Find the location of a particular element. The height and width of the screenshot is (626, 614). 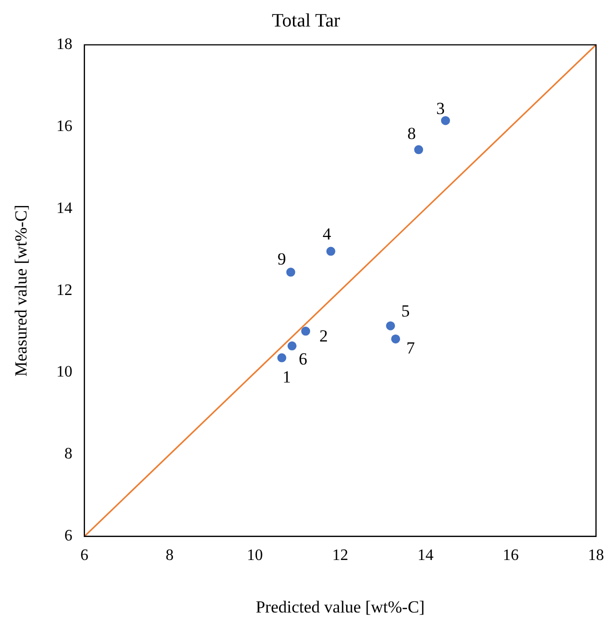

annotation: 4 is located at coordinates (327, 234).